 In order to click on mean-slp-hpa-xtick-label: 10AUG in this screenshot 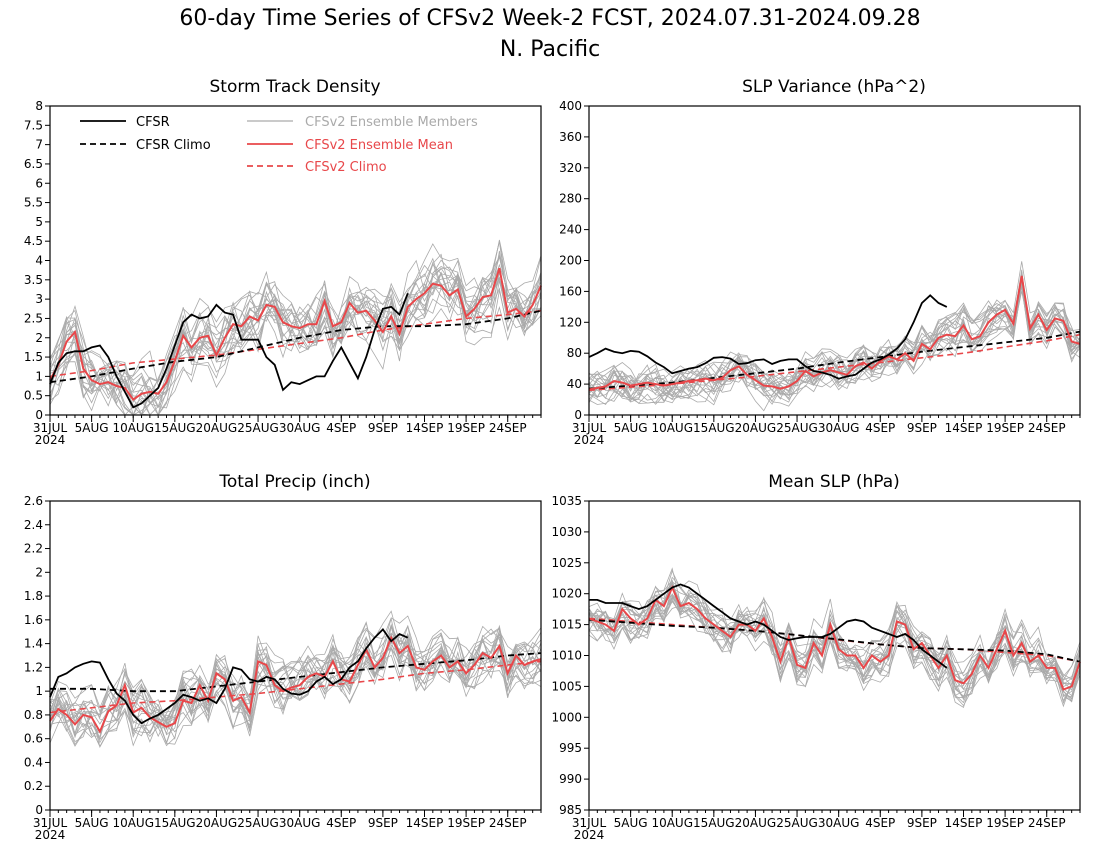, I will do `click(672, 823)`.